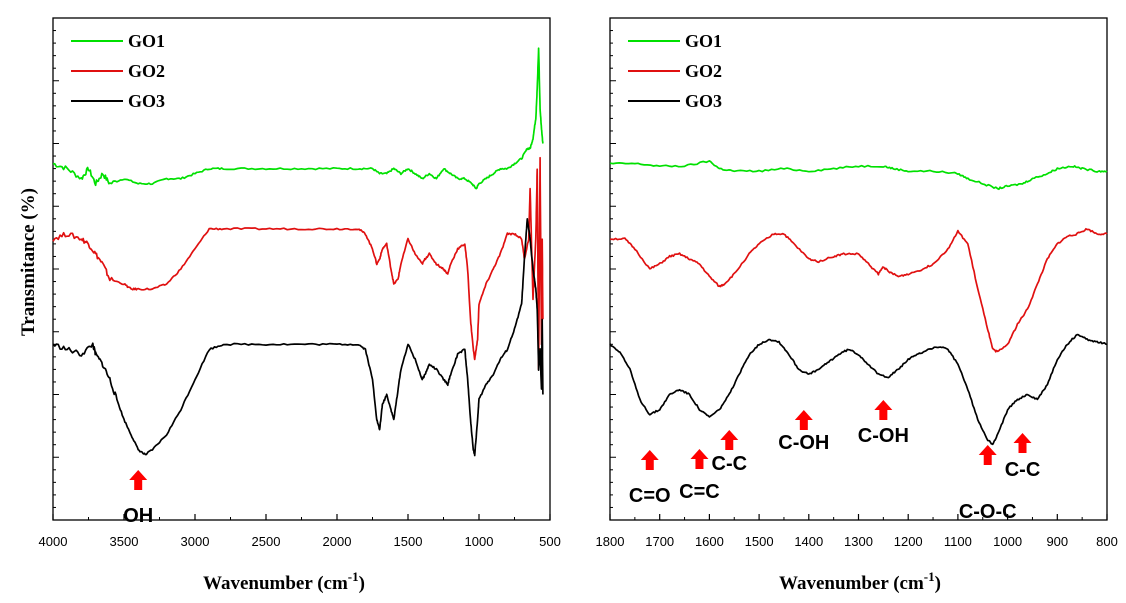 Image resolution: width=1126 pixels, height=603 pixels. Describe the element at coordinates (298, 118) in the screenshot. I see `left-series-line-go1` at that location.